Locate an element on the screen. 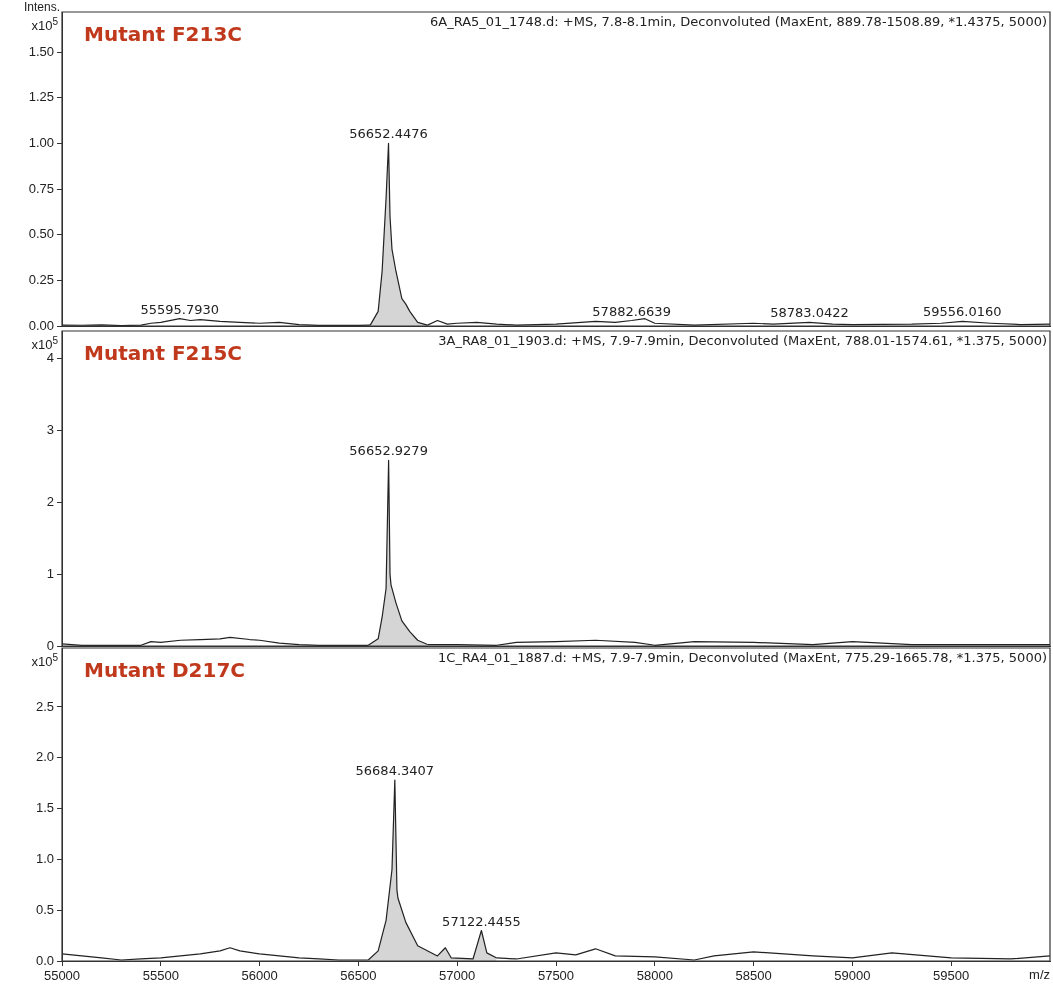  y-tick-label: 0 is located at coordinates (50, 645).